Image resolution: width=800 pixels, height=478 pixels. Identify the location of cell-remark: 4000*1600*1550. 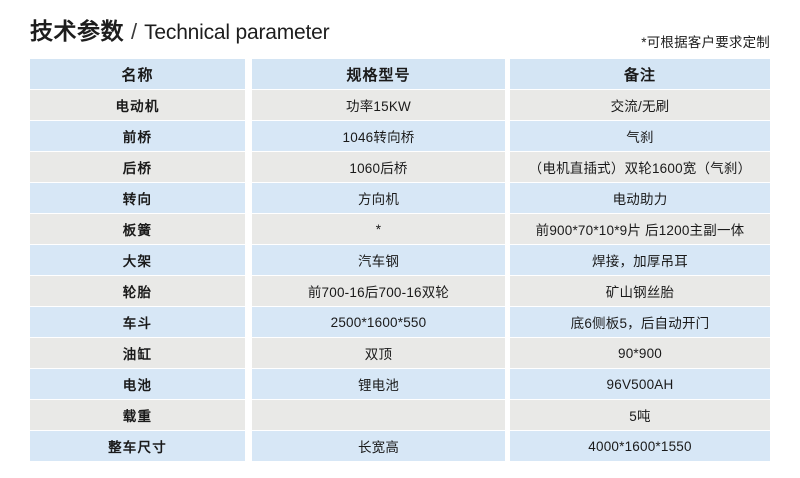
(640, 446).